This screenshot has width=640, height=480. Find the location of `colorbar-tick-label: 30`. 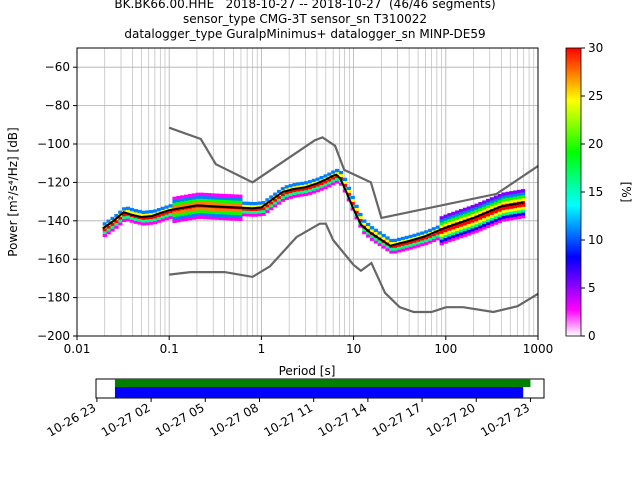

colorbar-tick-label: 30 is located at coordinates (595, 48).